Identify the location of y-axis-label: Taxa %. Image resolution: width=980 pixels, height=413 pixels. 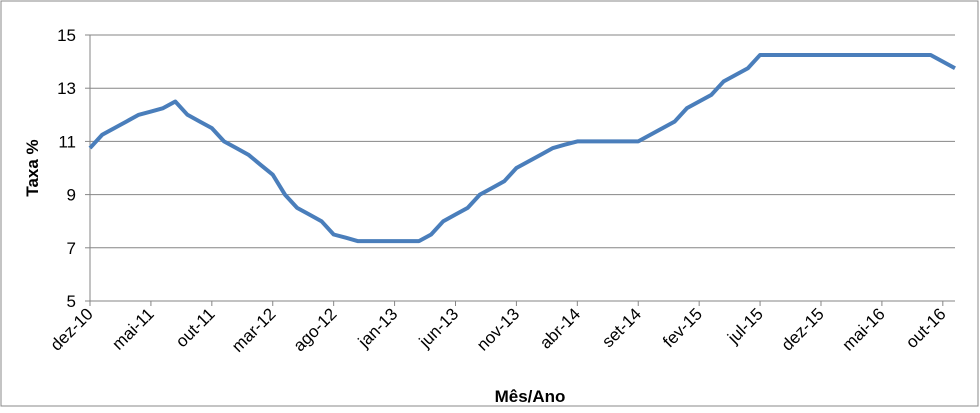
(32, 167).